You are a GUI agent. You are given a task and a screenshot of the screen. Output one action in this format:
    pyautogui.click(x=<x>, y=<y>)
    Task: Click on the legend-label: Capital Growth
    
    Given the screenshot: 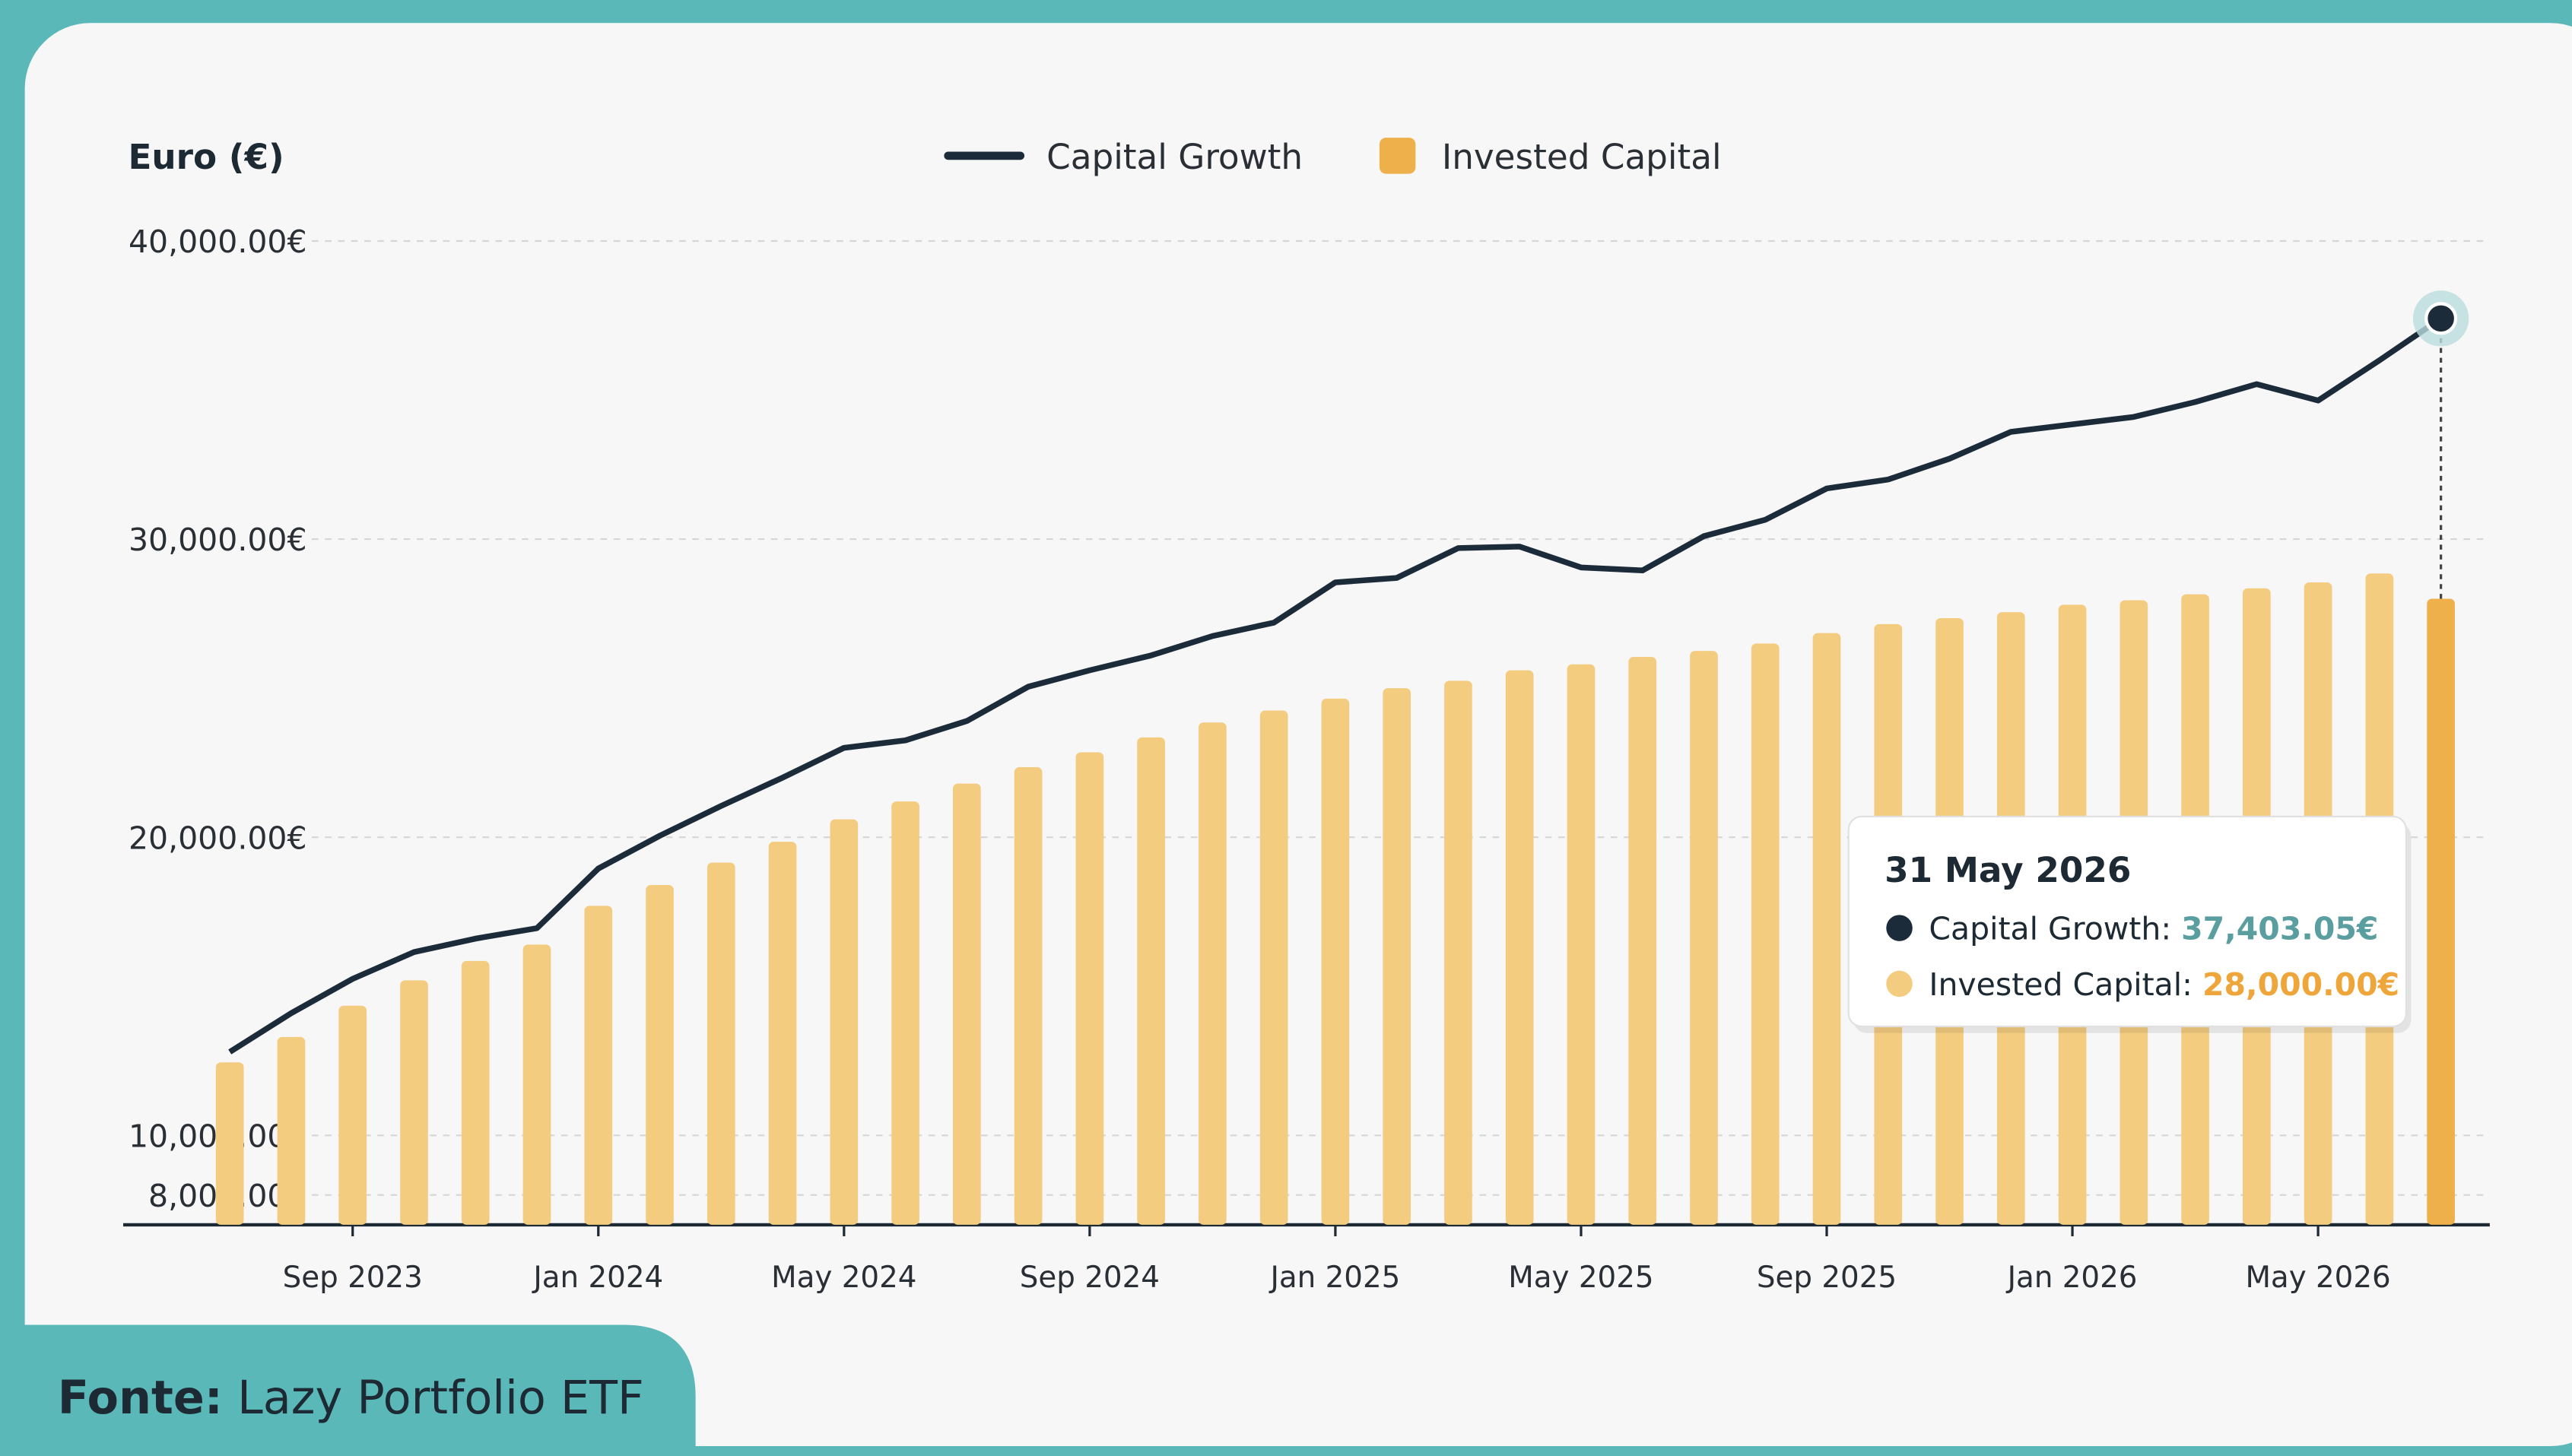 What is the action you would take?
    pyautogui.click(x=1174, y=157)
    